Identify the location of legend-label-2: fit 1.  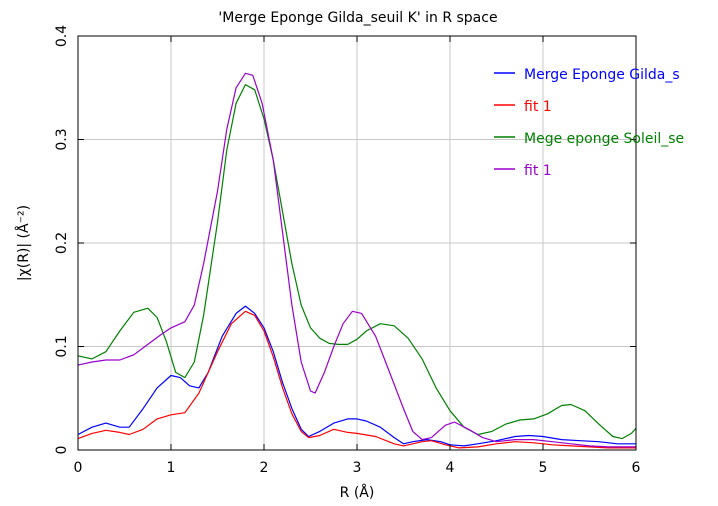
(538, 107).